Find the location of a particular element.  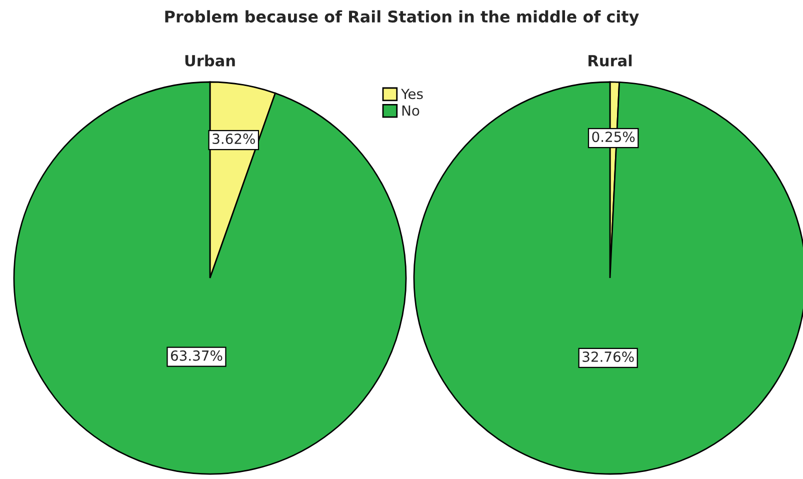

chart-subtitle: Urban is located at coordinates (210, 60).